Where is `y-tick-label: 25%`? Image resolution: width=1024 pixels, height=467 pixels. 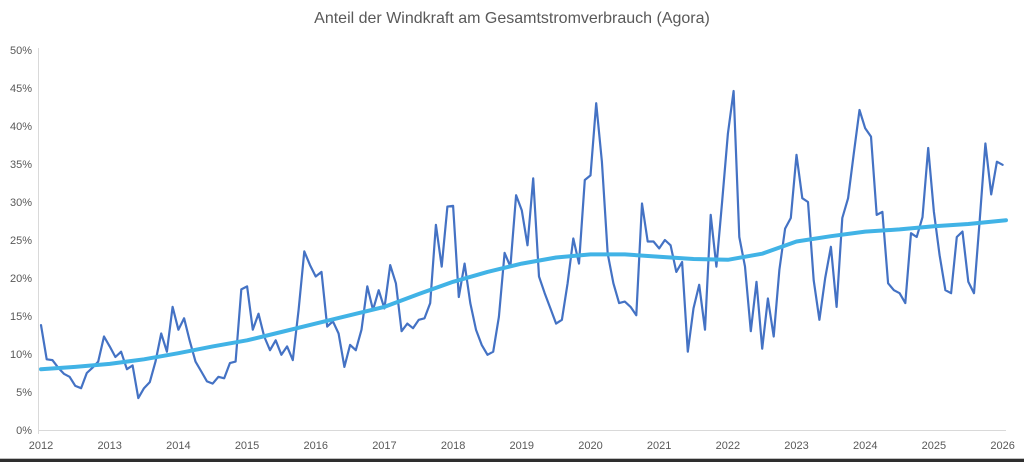 y-tick-label: 25% is located at coordinates (21, 241).